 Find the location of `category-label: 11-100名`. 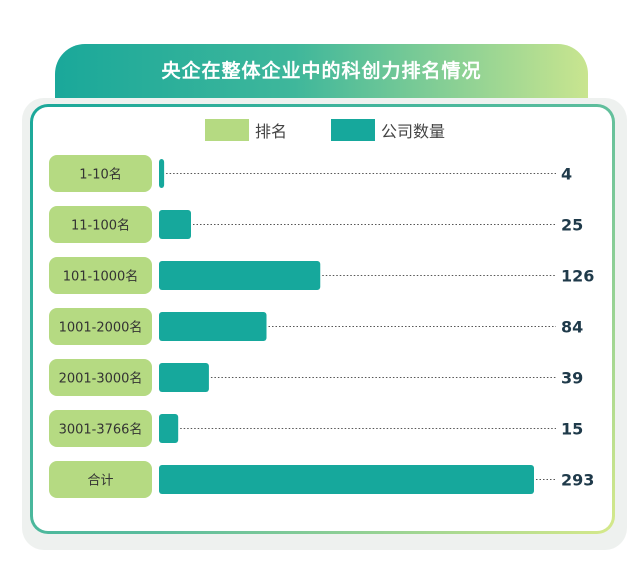

category-label: 11-100名 is located at coordinates (100, 226).